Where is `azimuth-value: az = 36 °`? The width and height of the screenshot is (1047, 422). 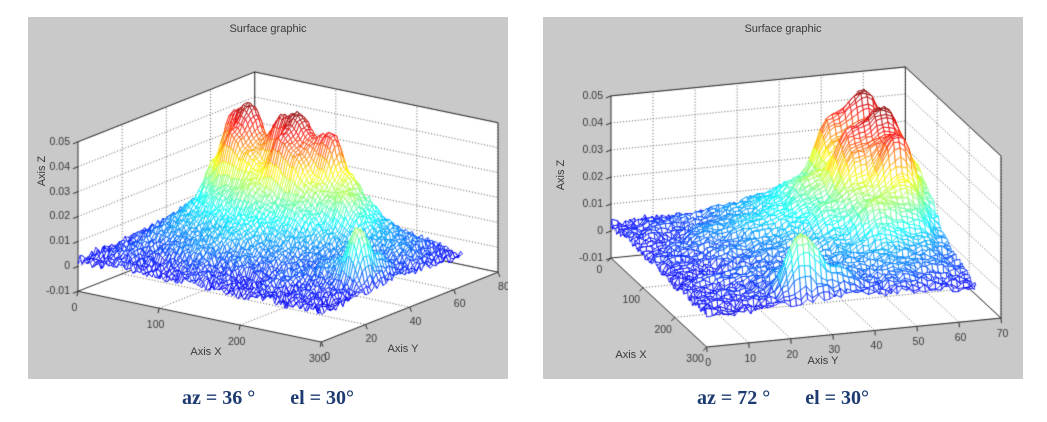
azimuth-value: az = 36 ° is located at coordinates (218, 398).